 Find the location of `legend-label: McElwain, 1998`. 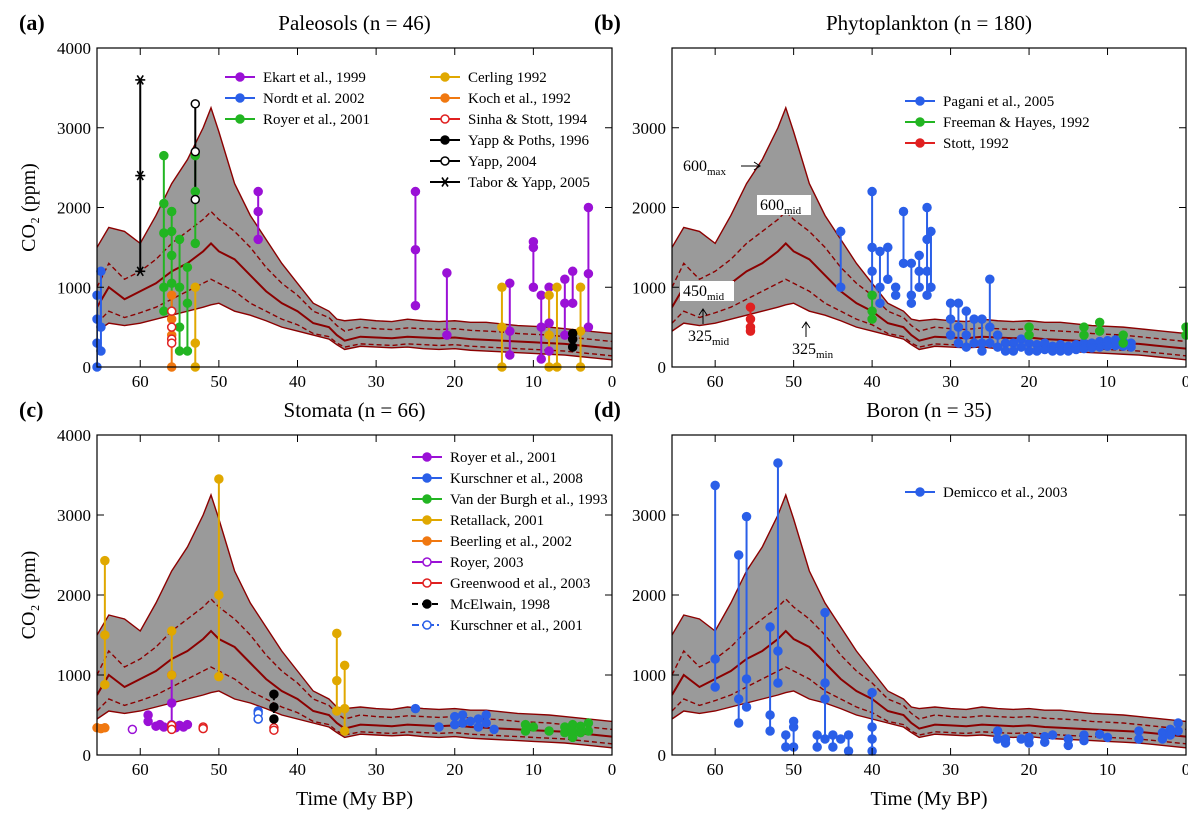

legend-label: McElwain, 1998 is located at coordinates (500, 605).